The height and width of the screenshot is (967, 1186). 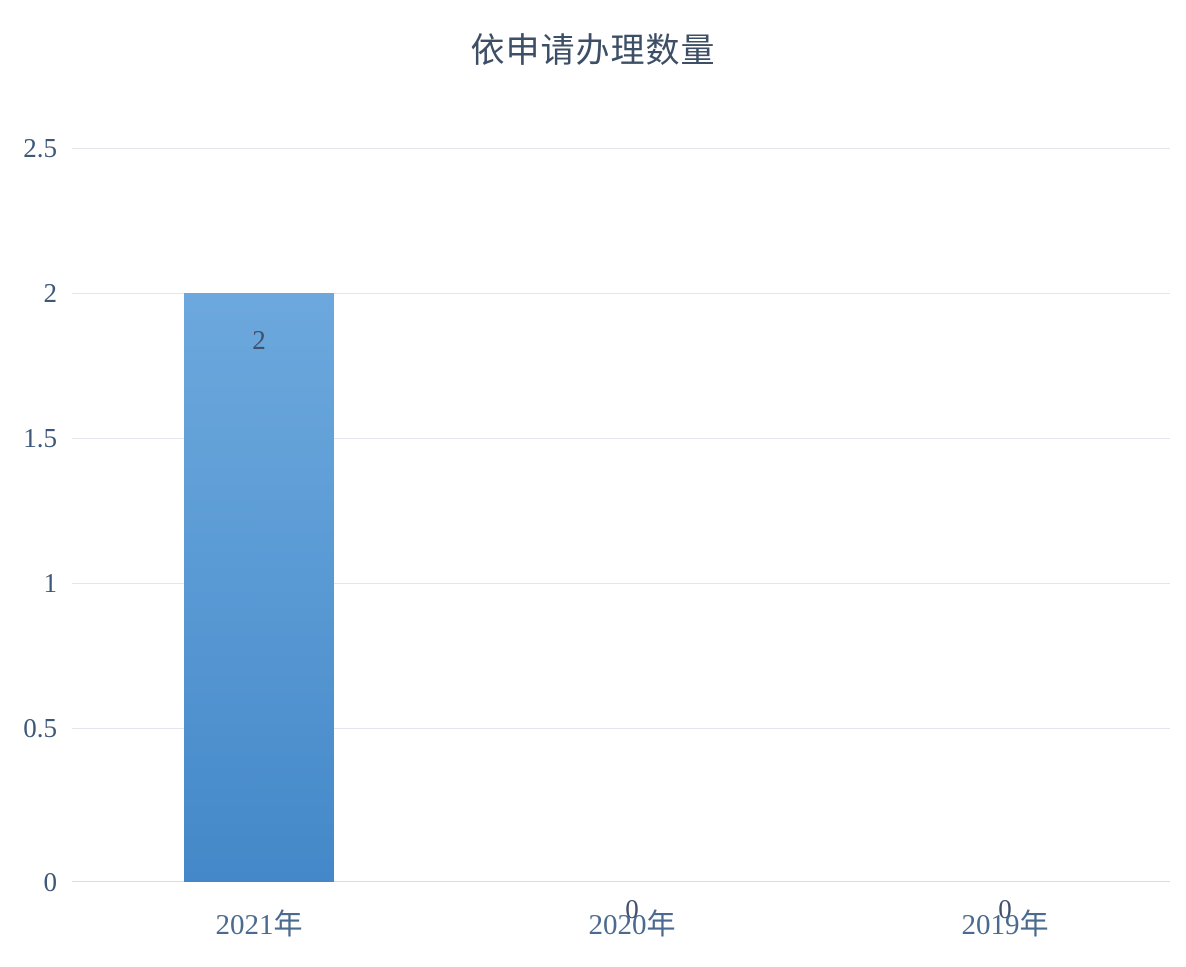 What do you see at coordinates (50, 583) in the screenshot?
I see `y-axis-tick-label-1: 1` at bounding box center [50, 583].